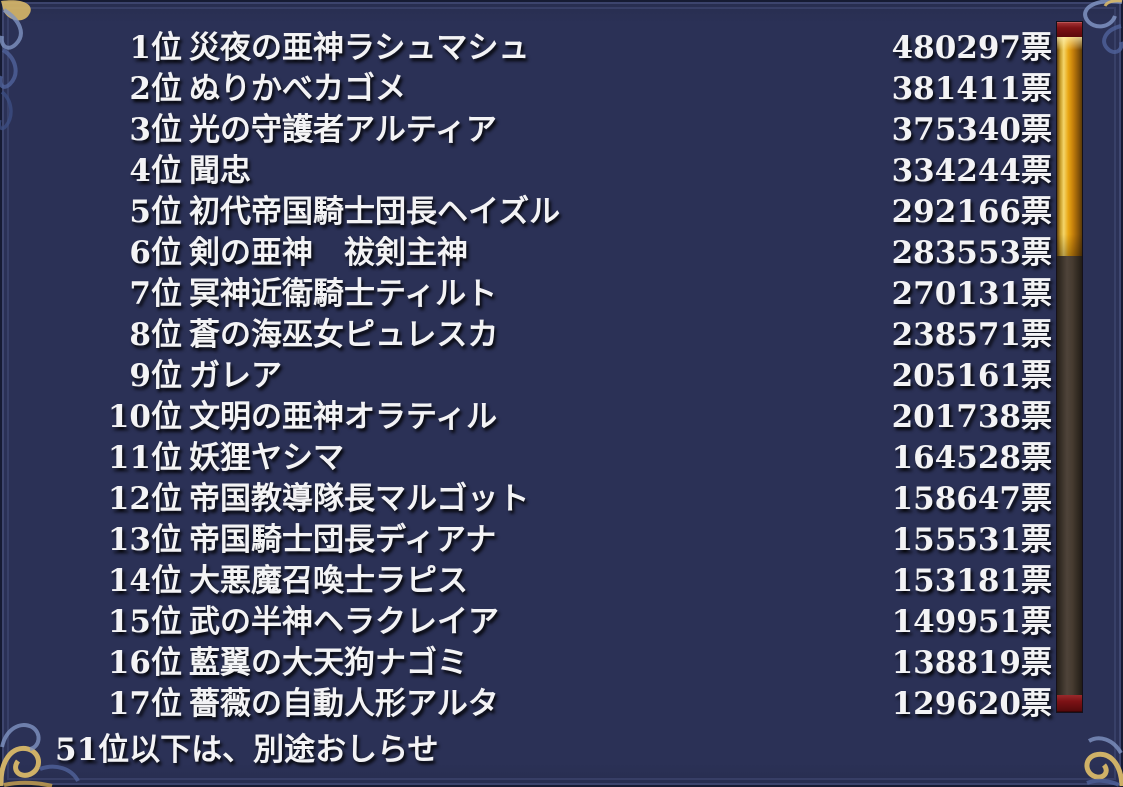  Describe the element at coordinates (971, 499) in the screenshot. I see `vote-count: 158647票` at that location.